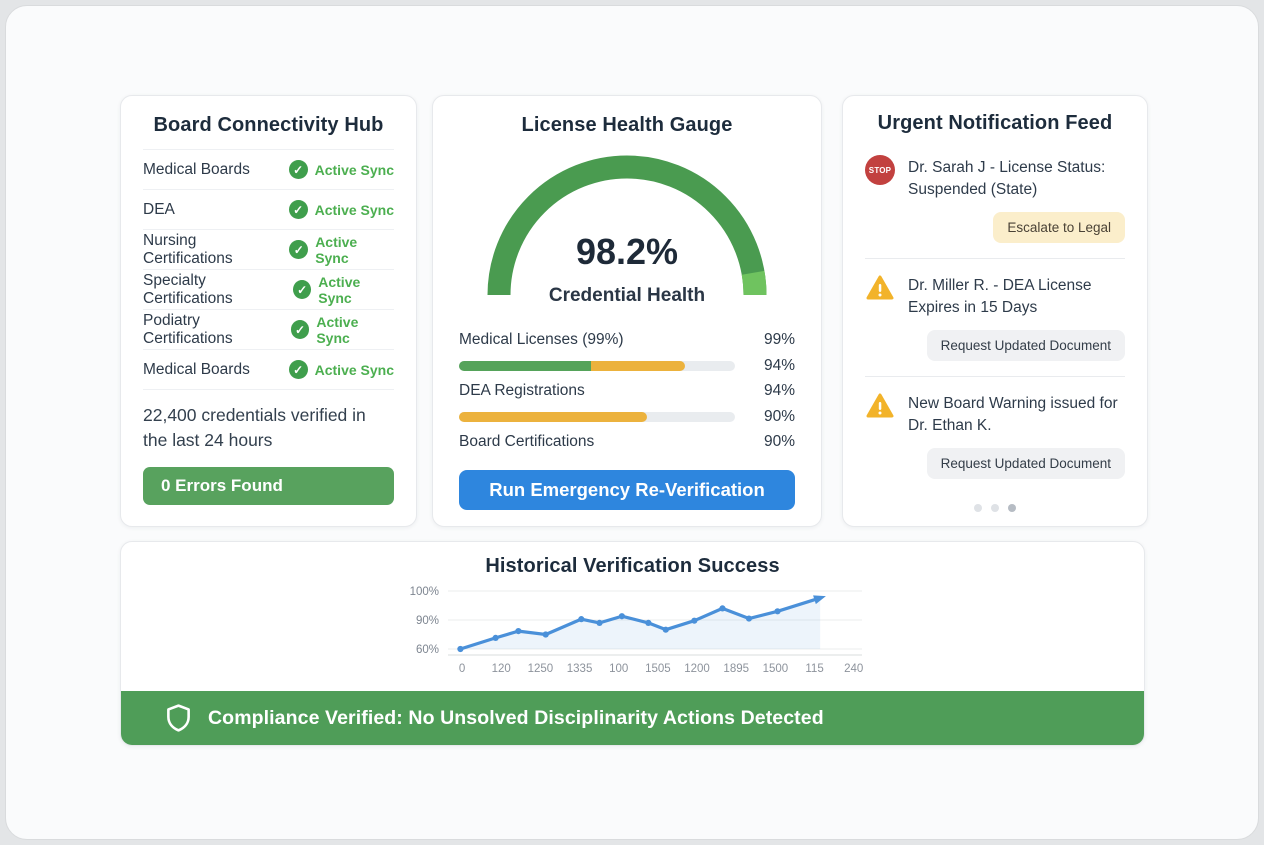 The image size is (1264, 845). I want to click on health-gauge: 98.2% Credential Health, so click(627, 230).